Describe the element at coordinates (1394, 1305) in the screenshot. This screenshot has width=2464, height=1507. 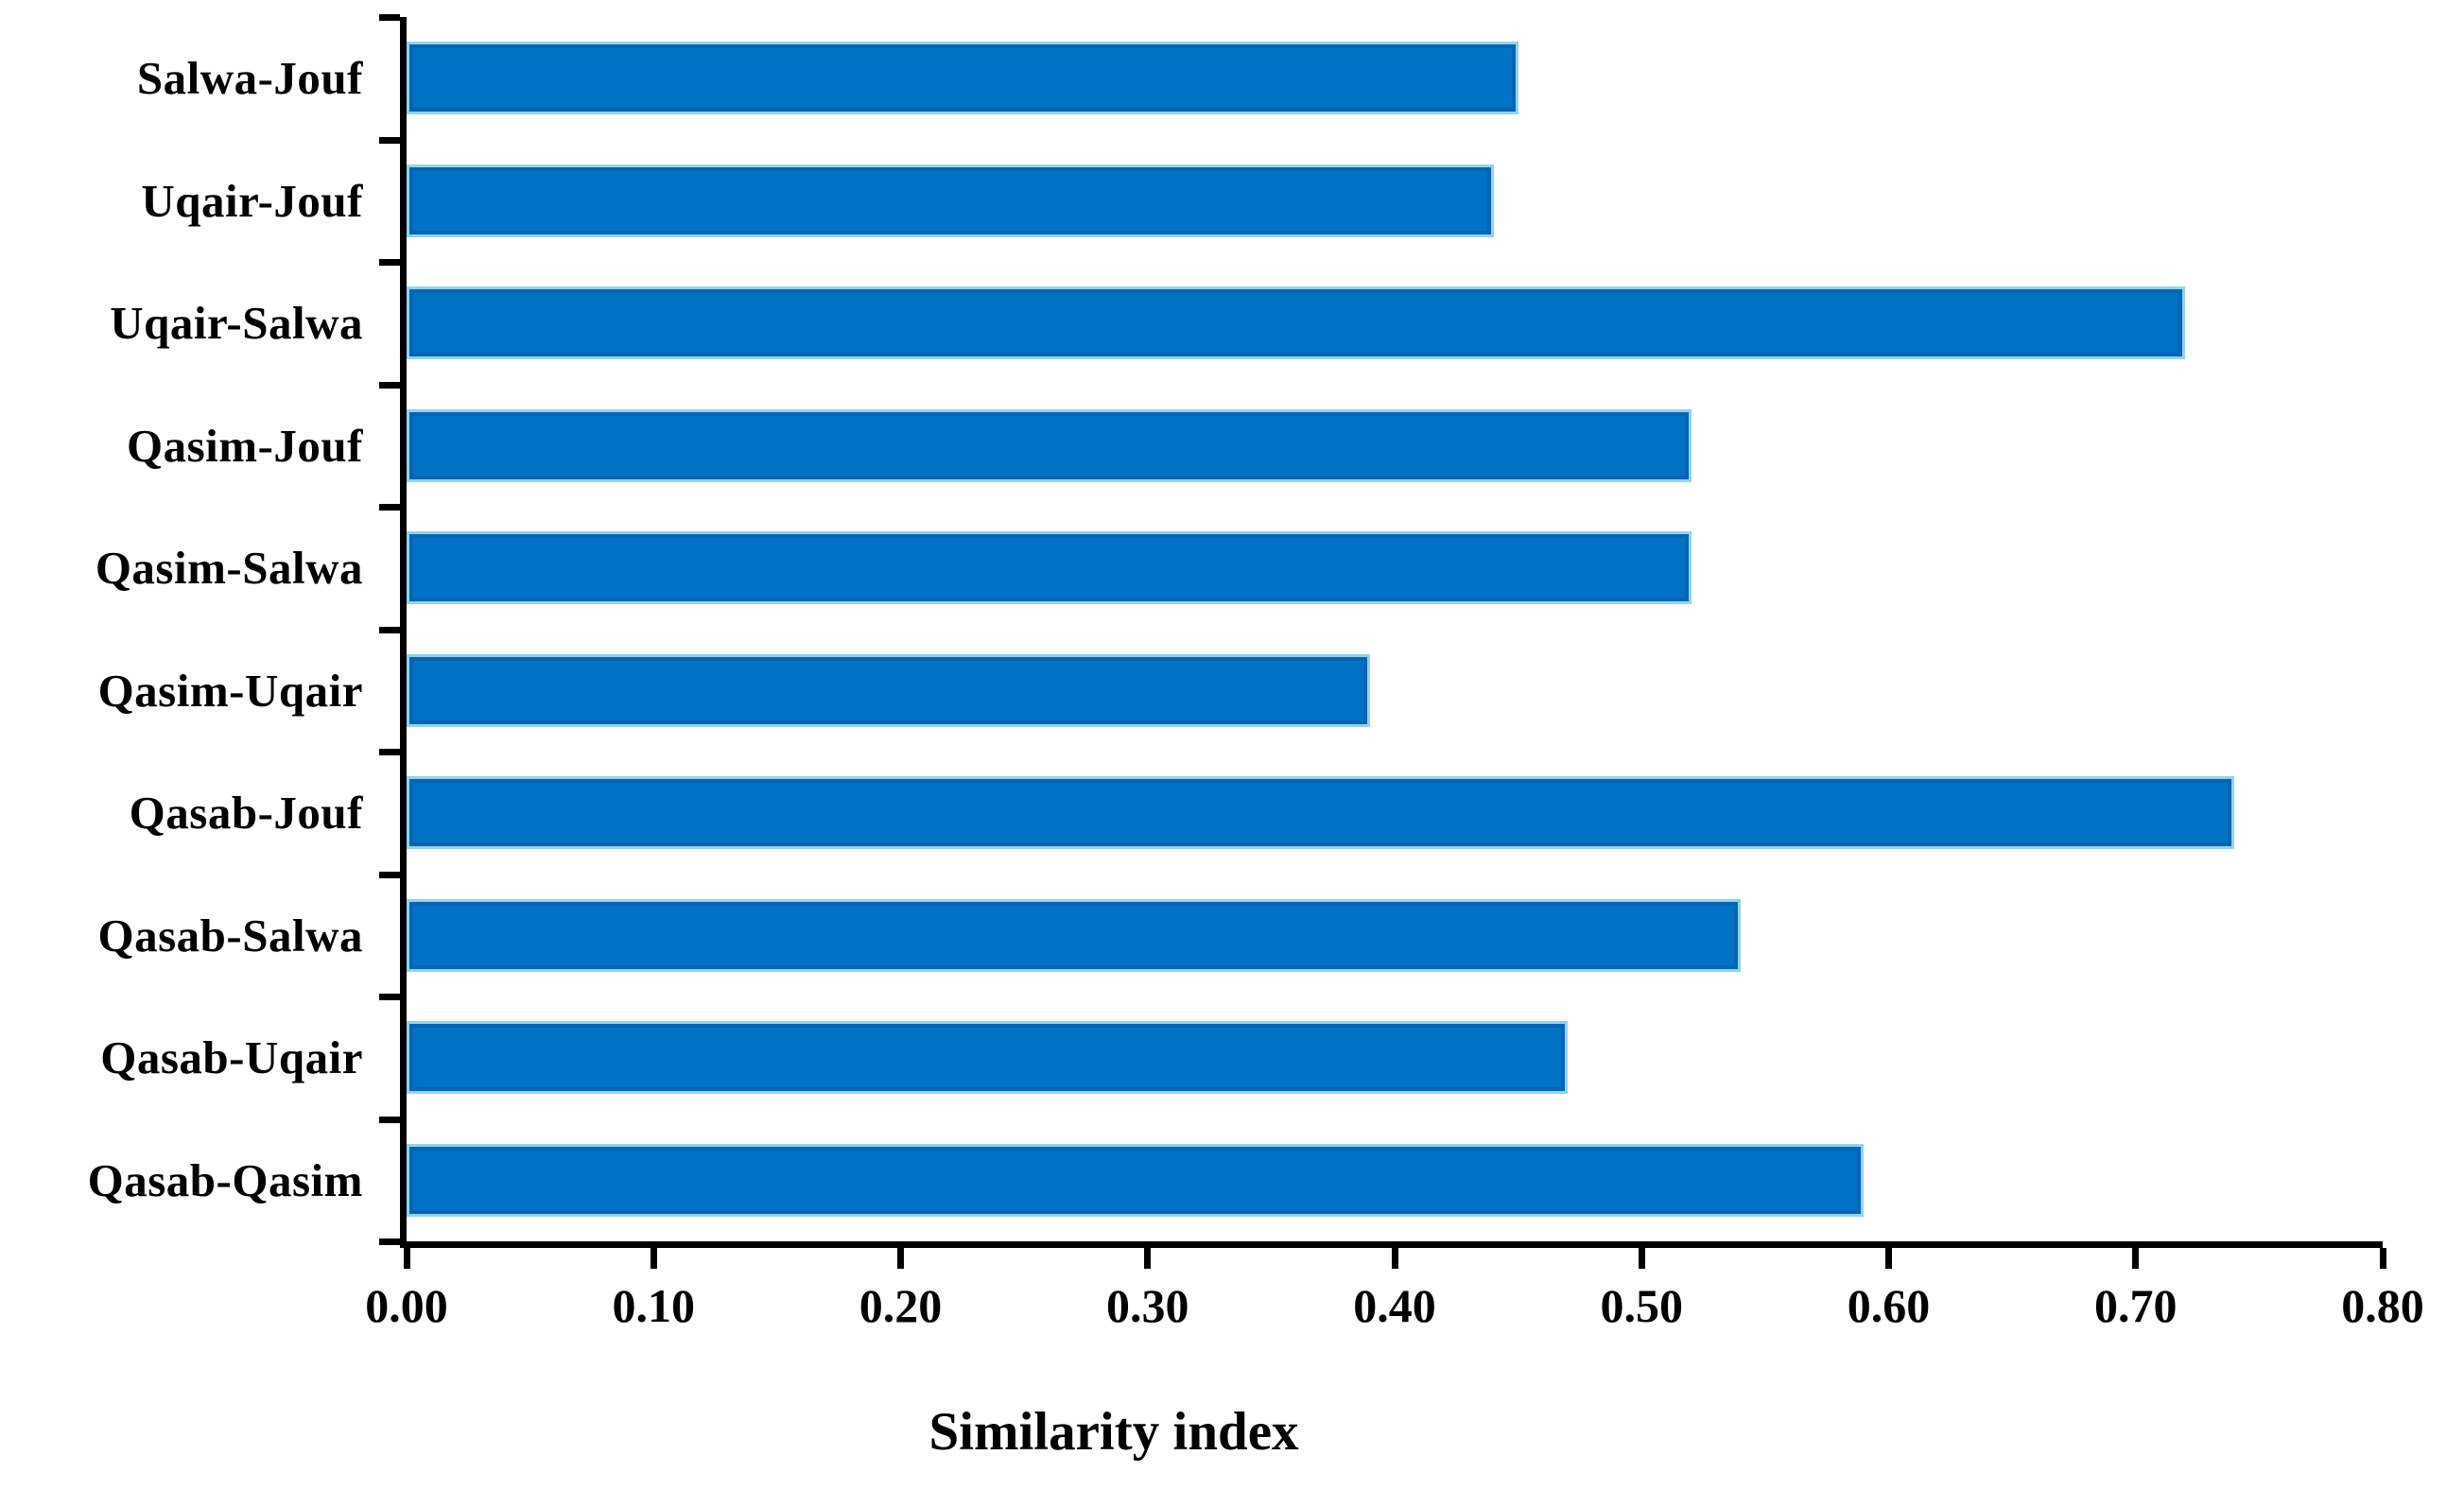
I see `x-tick-label: 0.40` at that location.